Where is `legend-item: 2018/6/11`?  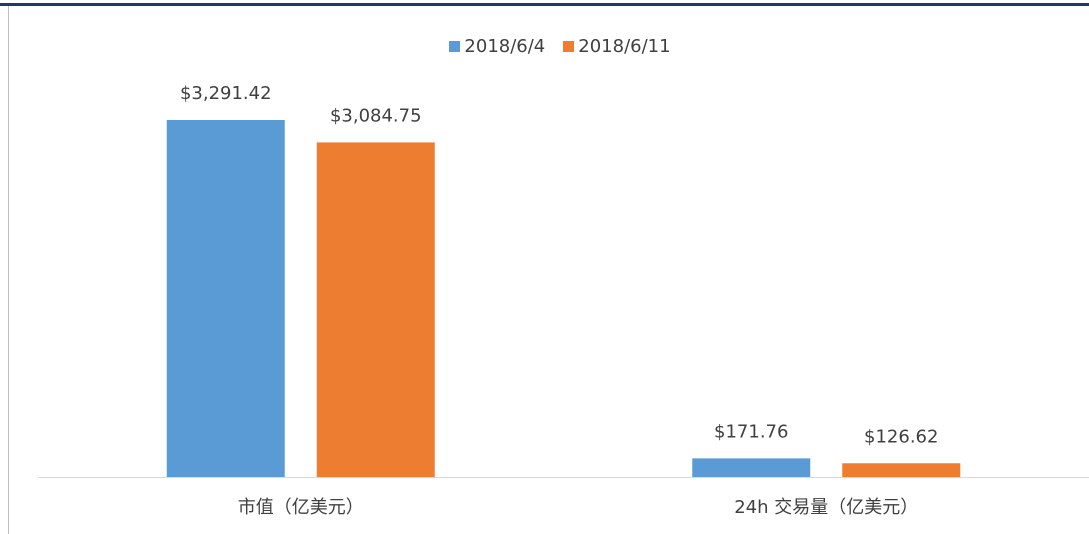
legend-item: 2018/6/11 is located at coordinates (617, 46).